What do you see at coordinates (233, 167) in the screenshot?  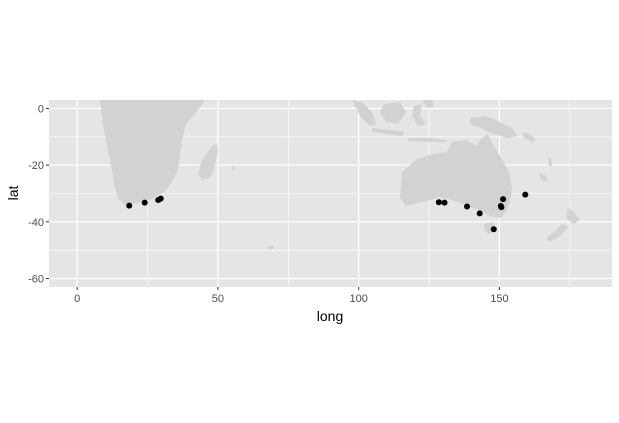 I see `mauritius` at bounding box center [233, 167].